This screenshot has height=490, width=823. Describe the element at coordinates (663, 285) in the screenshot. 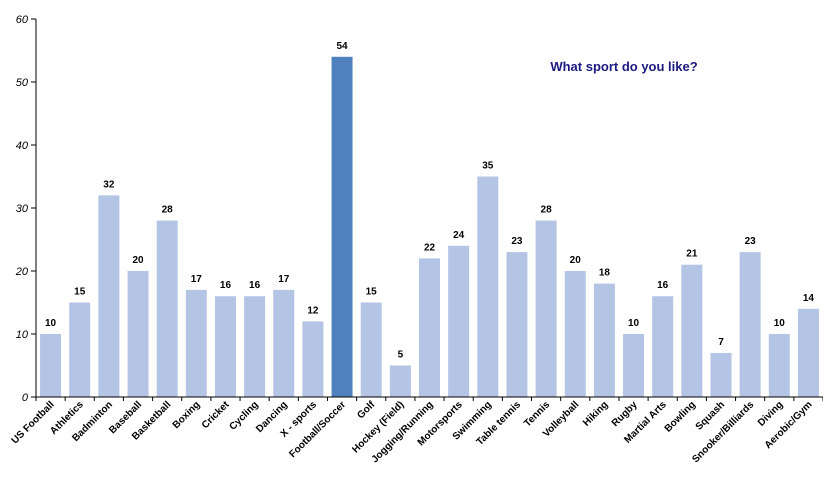

I see `data-label-martial-arts: 16` at that location.